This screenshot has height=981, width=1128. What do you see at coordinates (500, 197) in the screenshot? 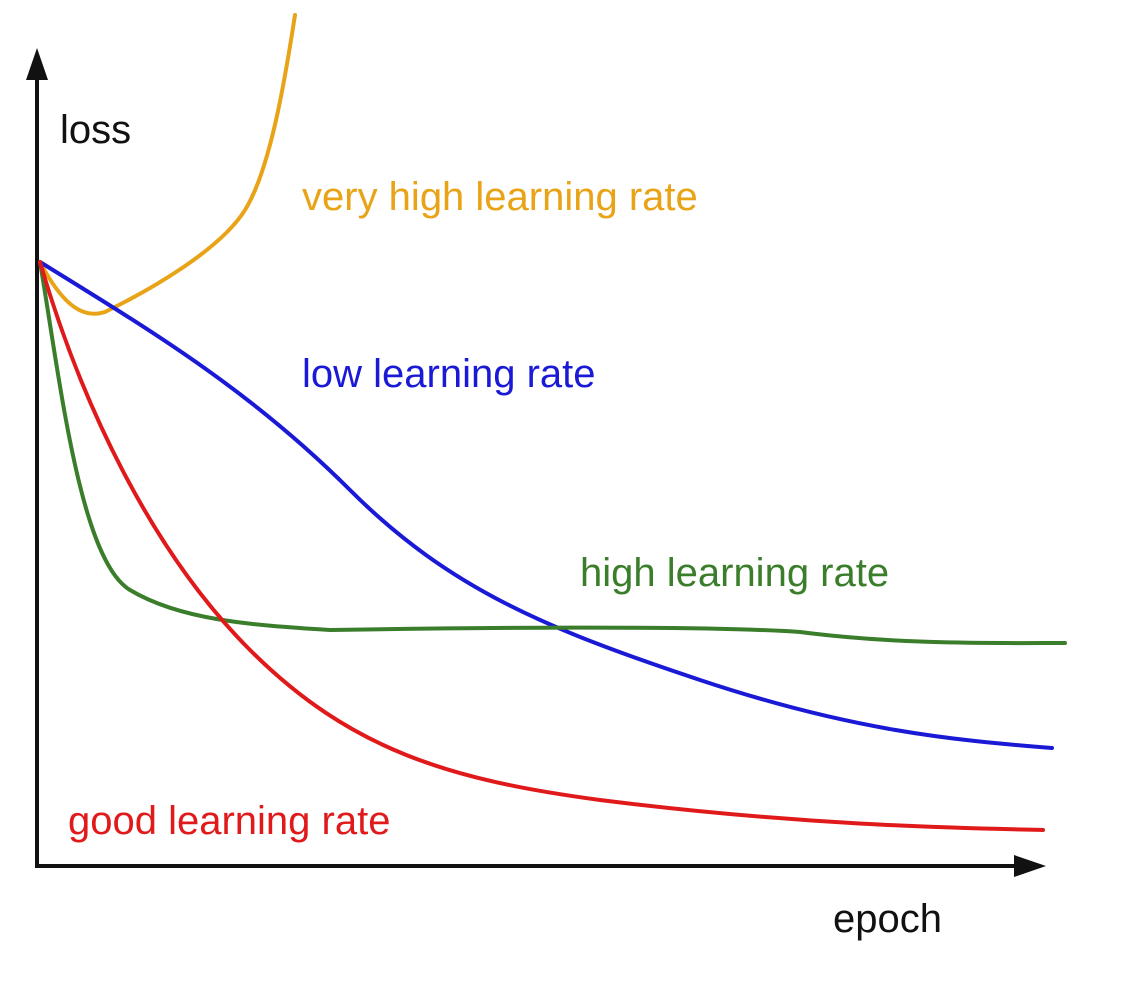
I see `curve-label: very high learning rate` at bounding box center [500, 197].